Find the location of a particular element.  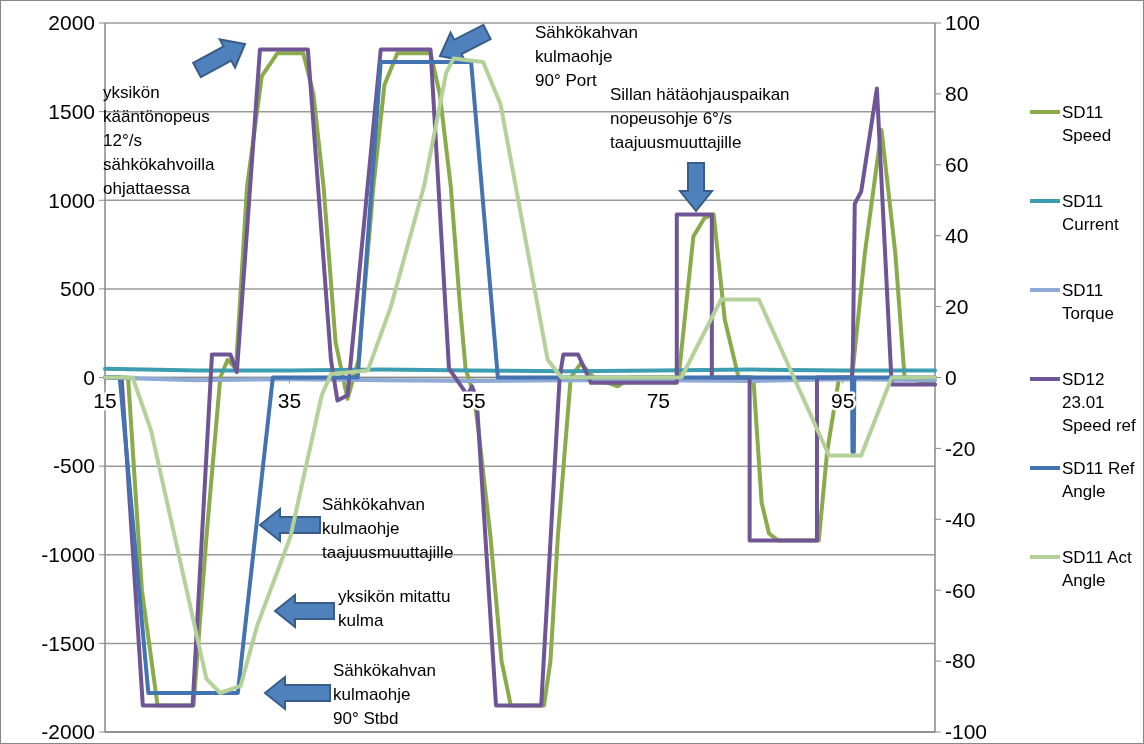

legend-label: SD12 23.01 Speed ref is located at coordinates (1099, 402).